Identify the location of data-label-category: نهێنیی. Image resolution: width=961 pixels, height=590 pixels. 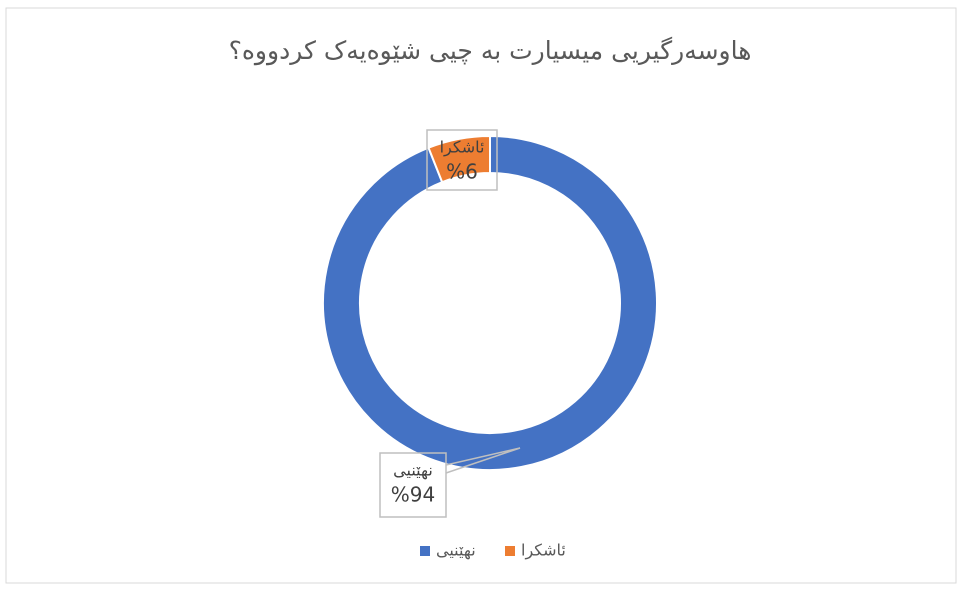
(413, 471).